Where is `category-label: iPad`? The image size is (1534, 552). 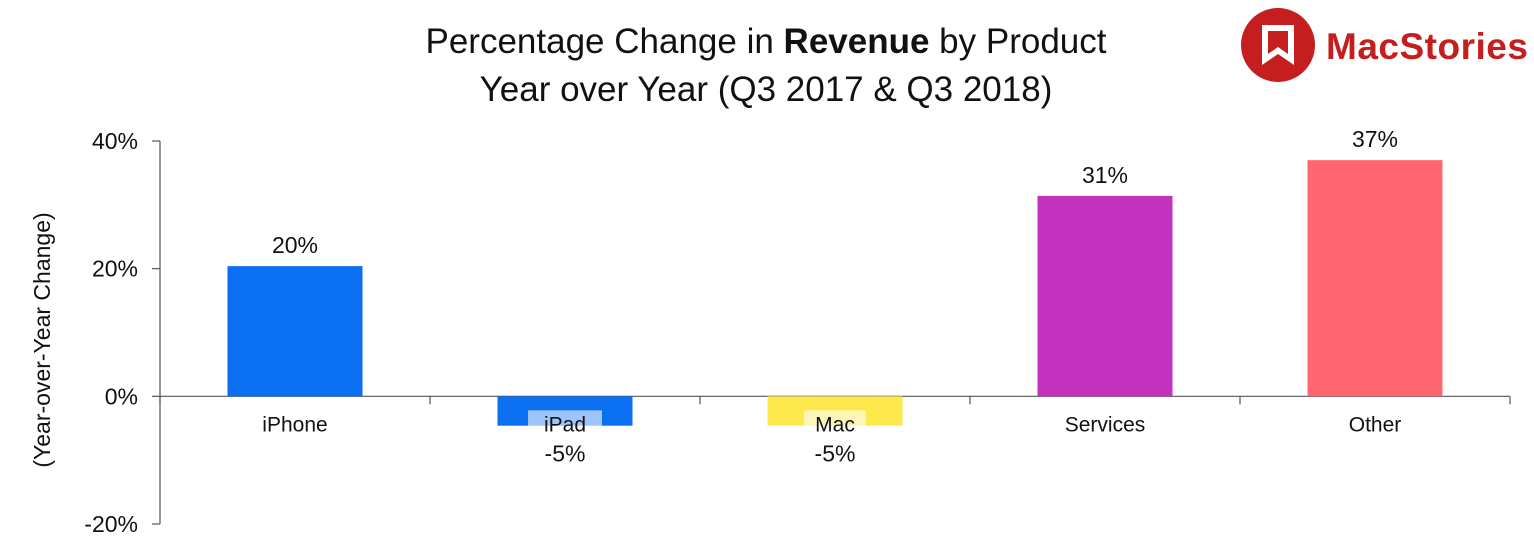 category-label: iPad is located at coordinates (565, 424).